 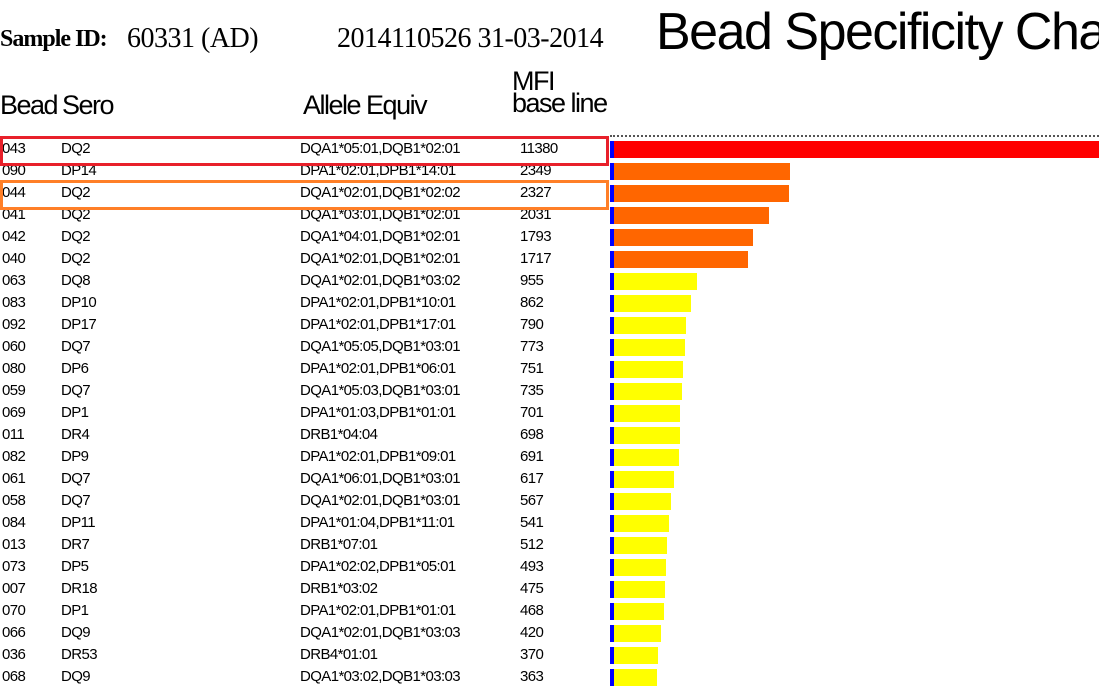 What do you see at coordinates (532, 280) in the screenshot?
I see `mfi-cell: 955` at bounding box center [532, 280].